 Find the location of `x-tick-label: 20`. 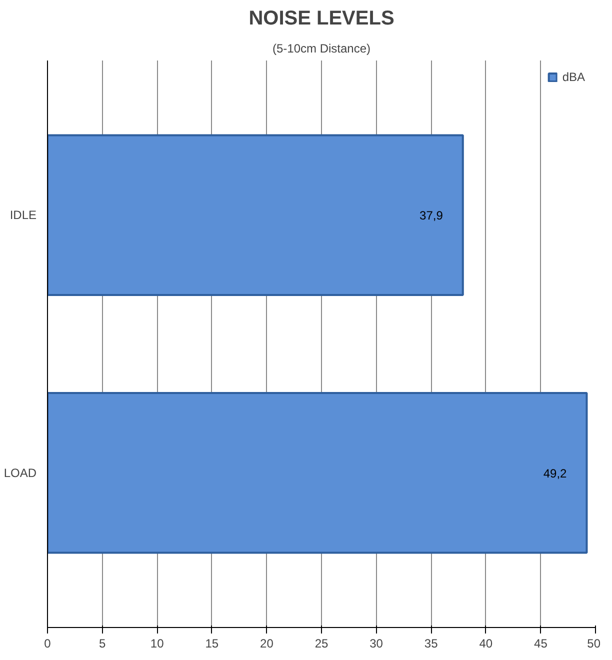

x-tick-label: 20 is located at coordinates (267, 643).